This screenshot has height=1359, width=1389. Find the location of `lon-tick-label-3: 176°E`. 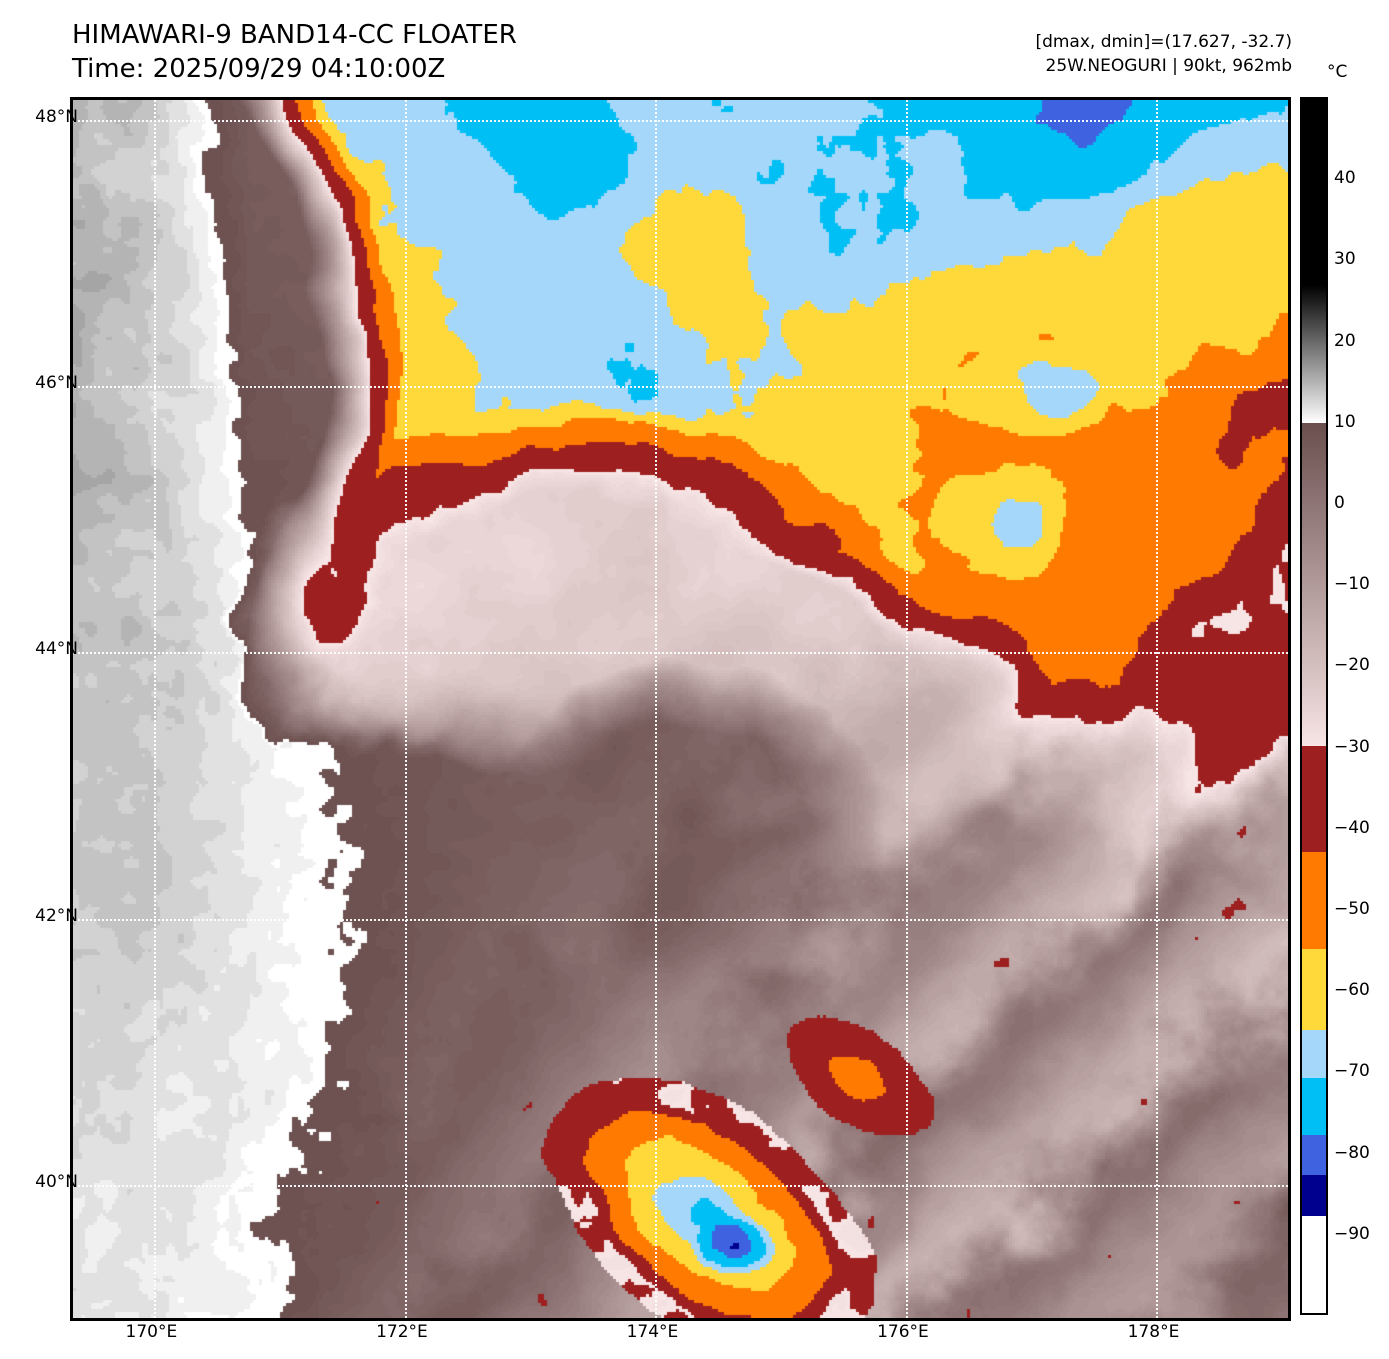

lon-tick-label-3: 176°E is located at coordinates (903, 1332).